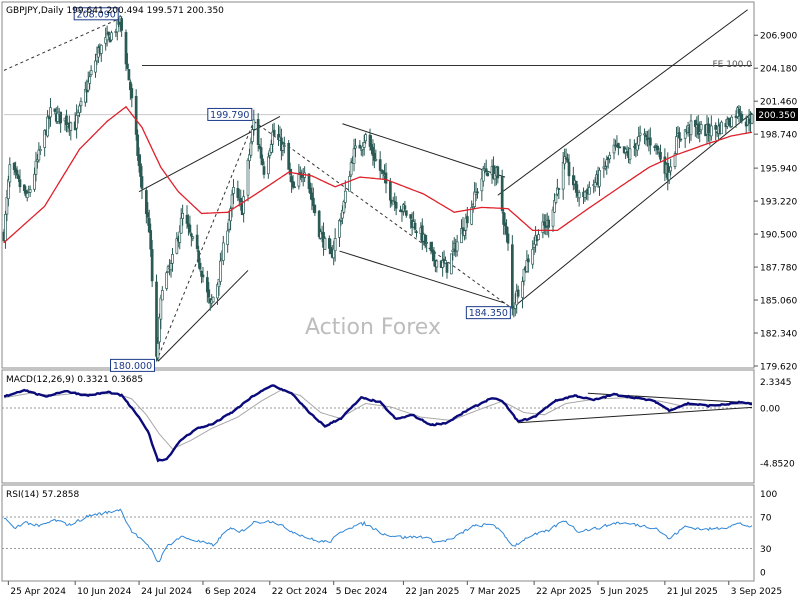 The width and height of the screenshot is (800, 604). What do you see at coordinates (763, 574) in the screenshot?
I see `rsi-axis-label: 0` at bounding box center [763, 574].